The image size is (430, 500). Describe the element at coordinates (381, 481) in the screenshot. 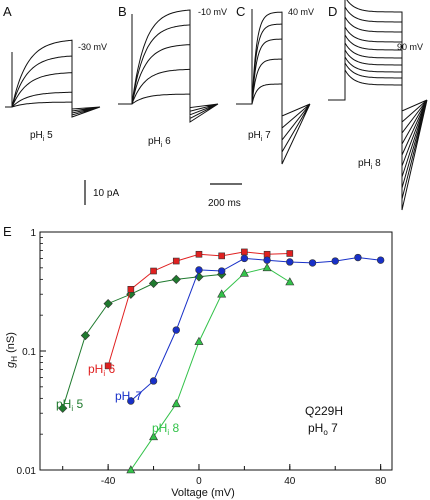

I see `x-tick-label: 80` at that location.